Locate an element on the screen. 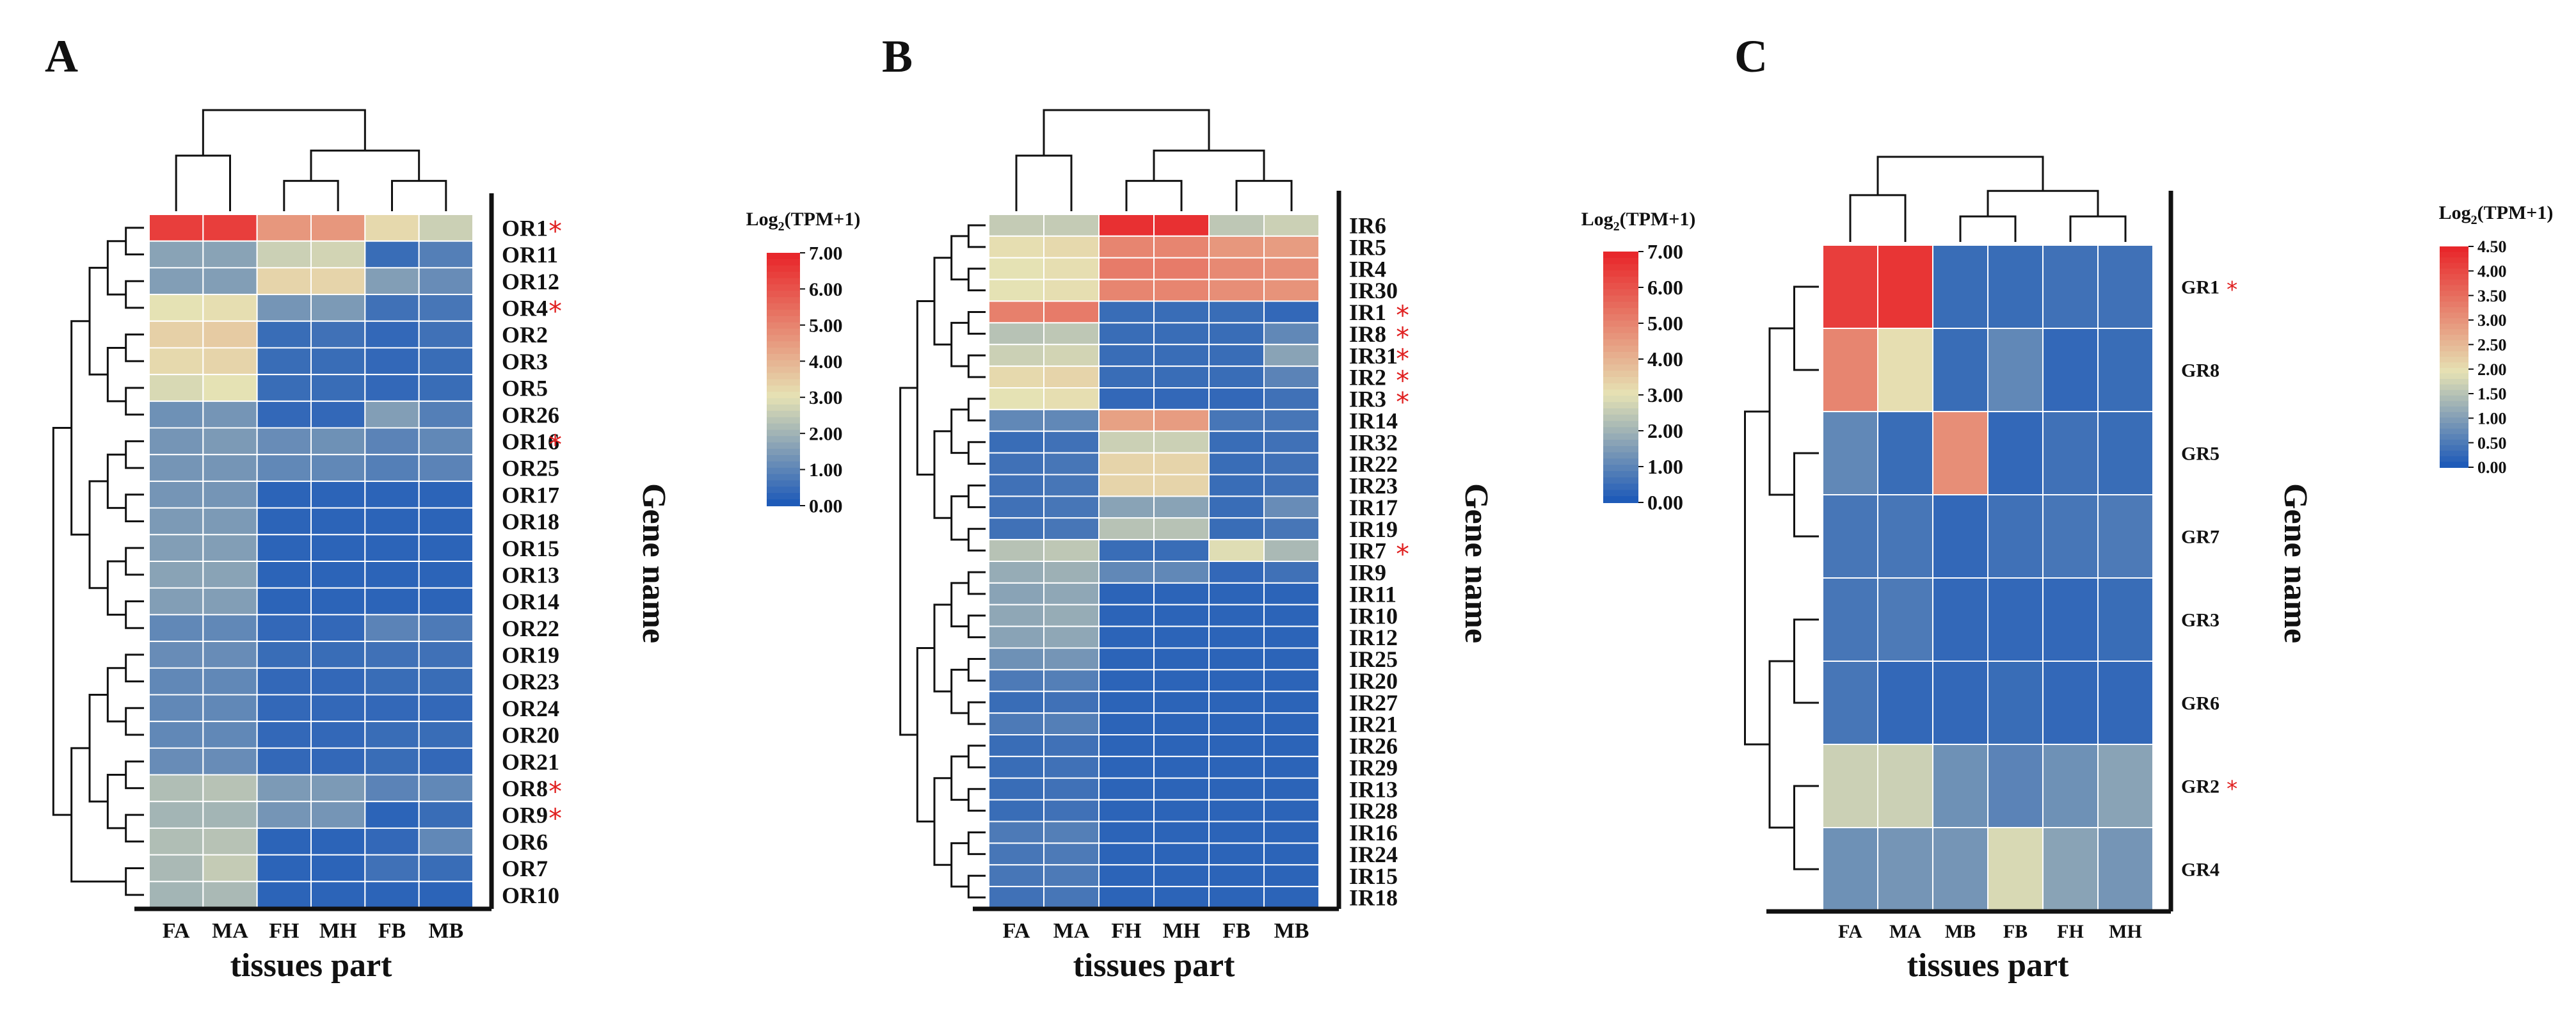  heatmap-cells-a is located at coordinates (311, 562).